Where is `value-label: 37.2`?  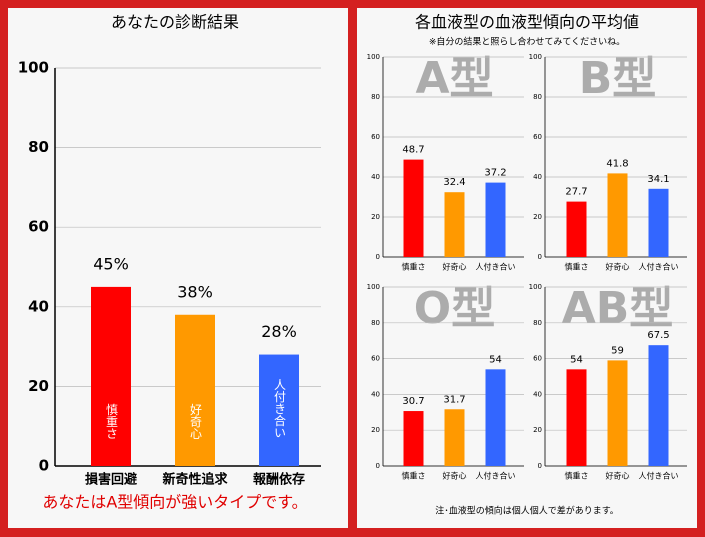
value-label: 37.2 is located at coordinates (495, 173).